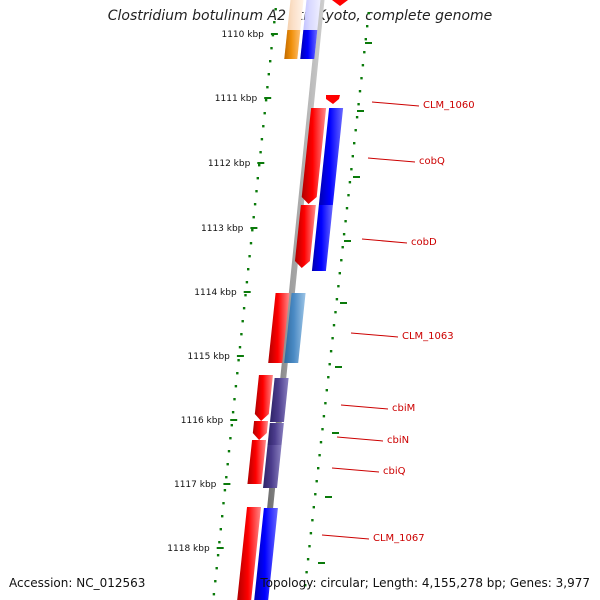 Image resolution: width=600 pixels, height=600 pixels. What do you see at coordinates (272, 466) in the screenshot?
I see `cog-feature-cbiq` at bounding box center [272, 466].